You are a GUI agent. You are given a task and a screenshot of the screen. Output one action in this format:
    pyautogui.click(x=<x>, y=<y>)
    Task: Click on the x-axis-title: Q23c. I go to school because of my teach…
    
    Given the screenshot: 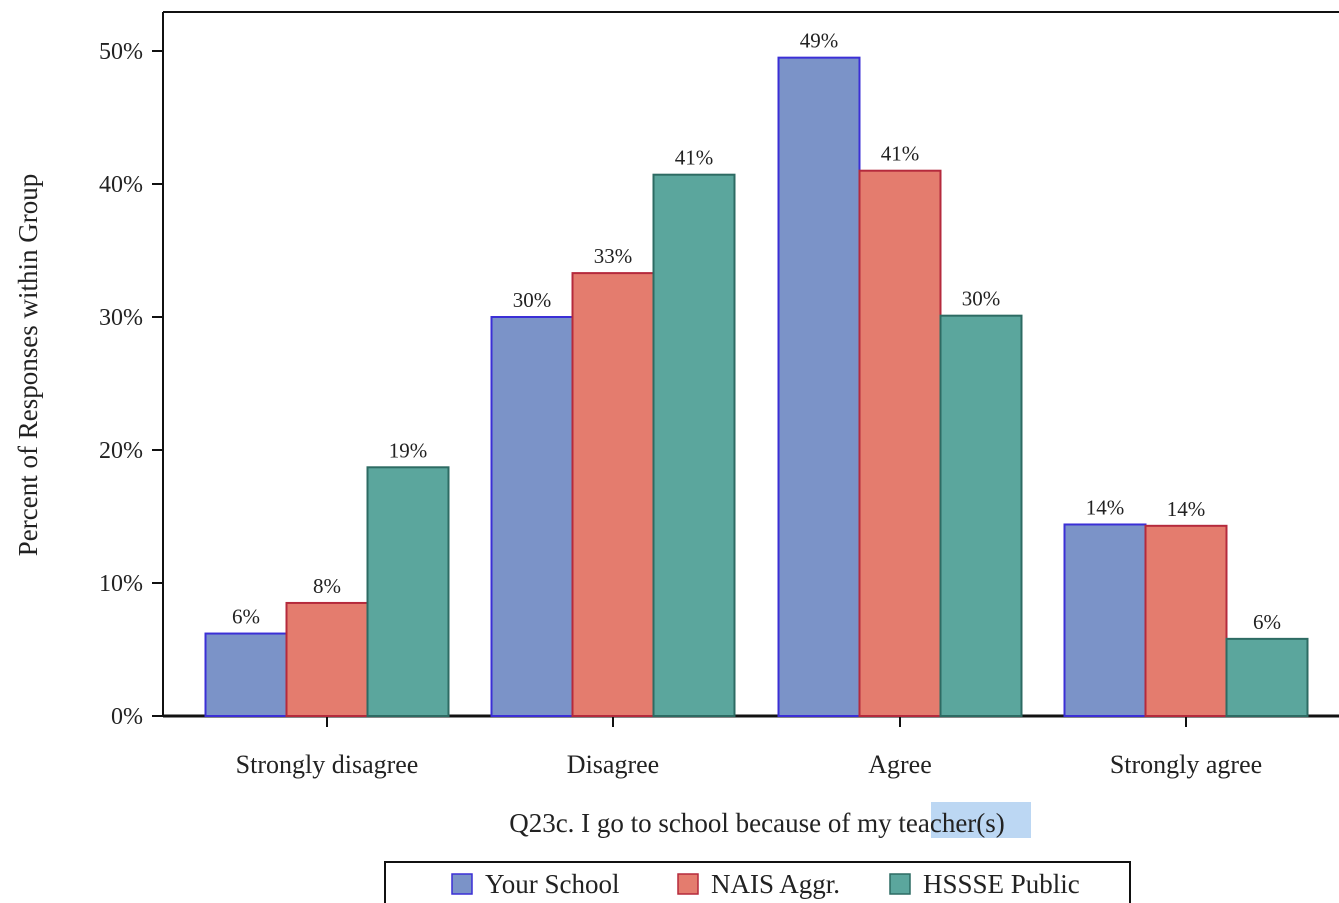 What is the action you would take?
    pyautogui.click(x=757, y=823)
    